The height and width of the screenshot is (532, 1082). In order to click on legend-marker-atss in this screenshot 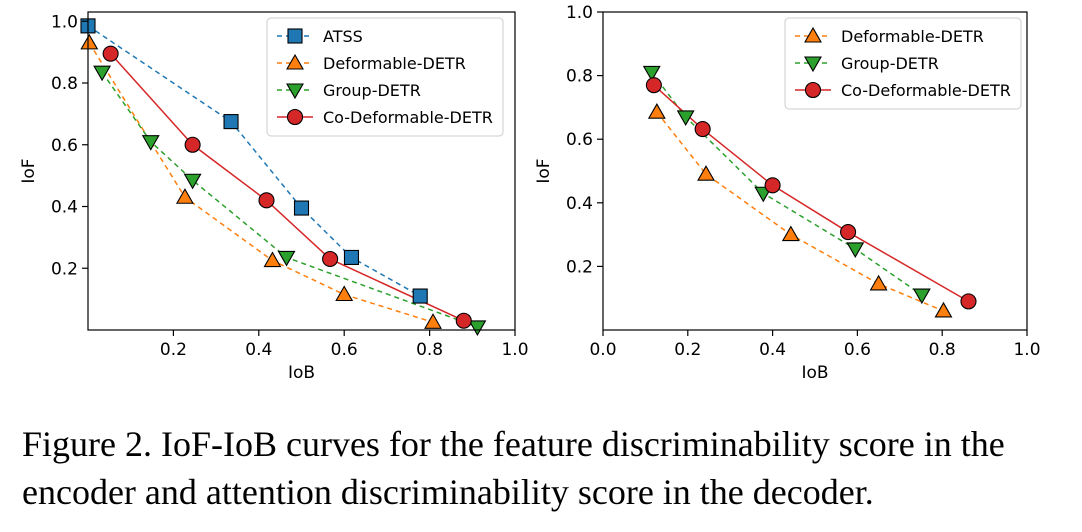, I will do `click(295, 36)`.